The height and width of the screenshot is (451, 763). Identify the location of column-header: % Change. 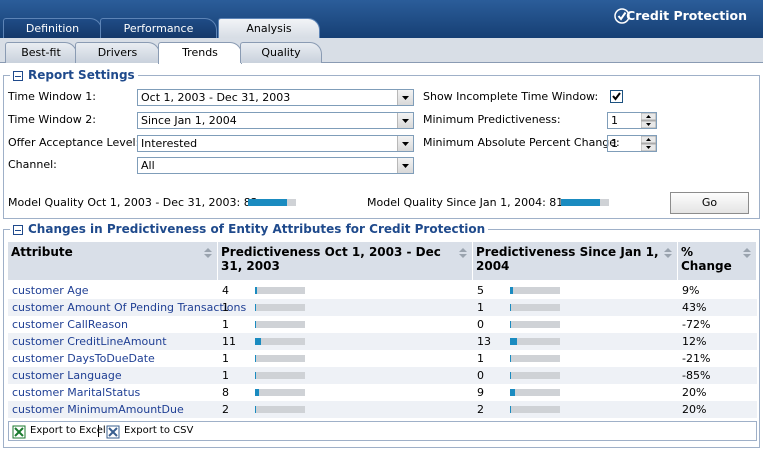
(717, 261).